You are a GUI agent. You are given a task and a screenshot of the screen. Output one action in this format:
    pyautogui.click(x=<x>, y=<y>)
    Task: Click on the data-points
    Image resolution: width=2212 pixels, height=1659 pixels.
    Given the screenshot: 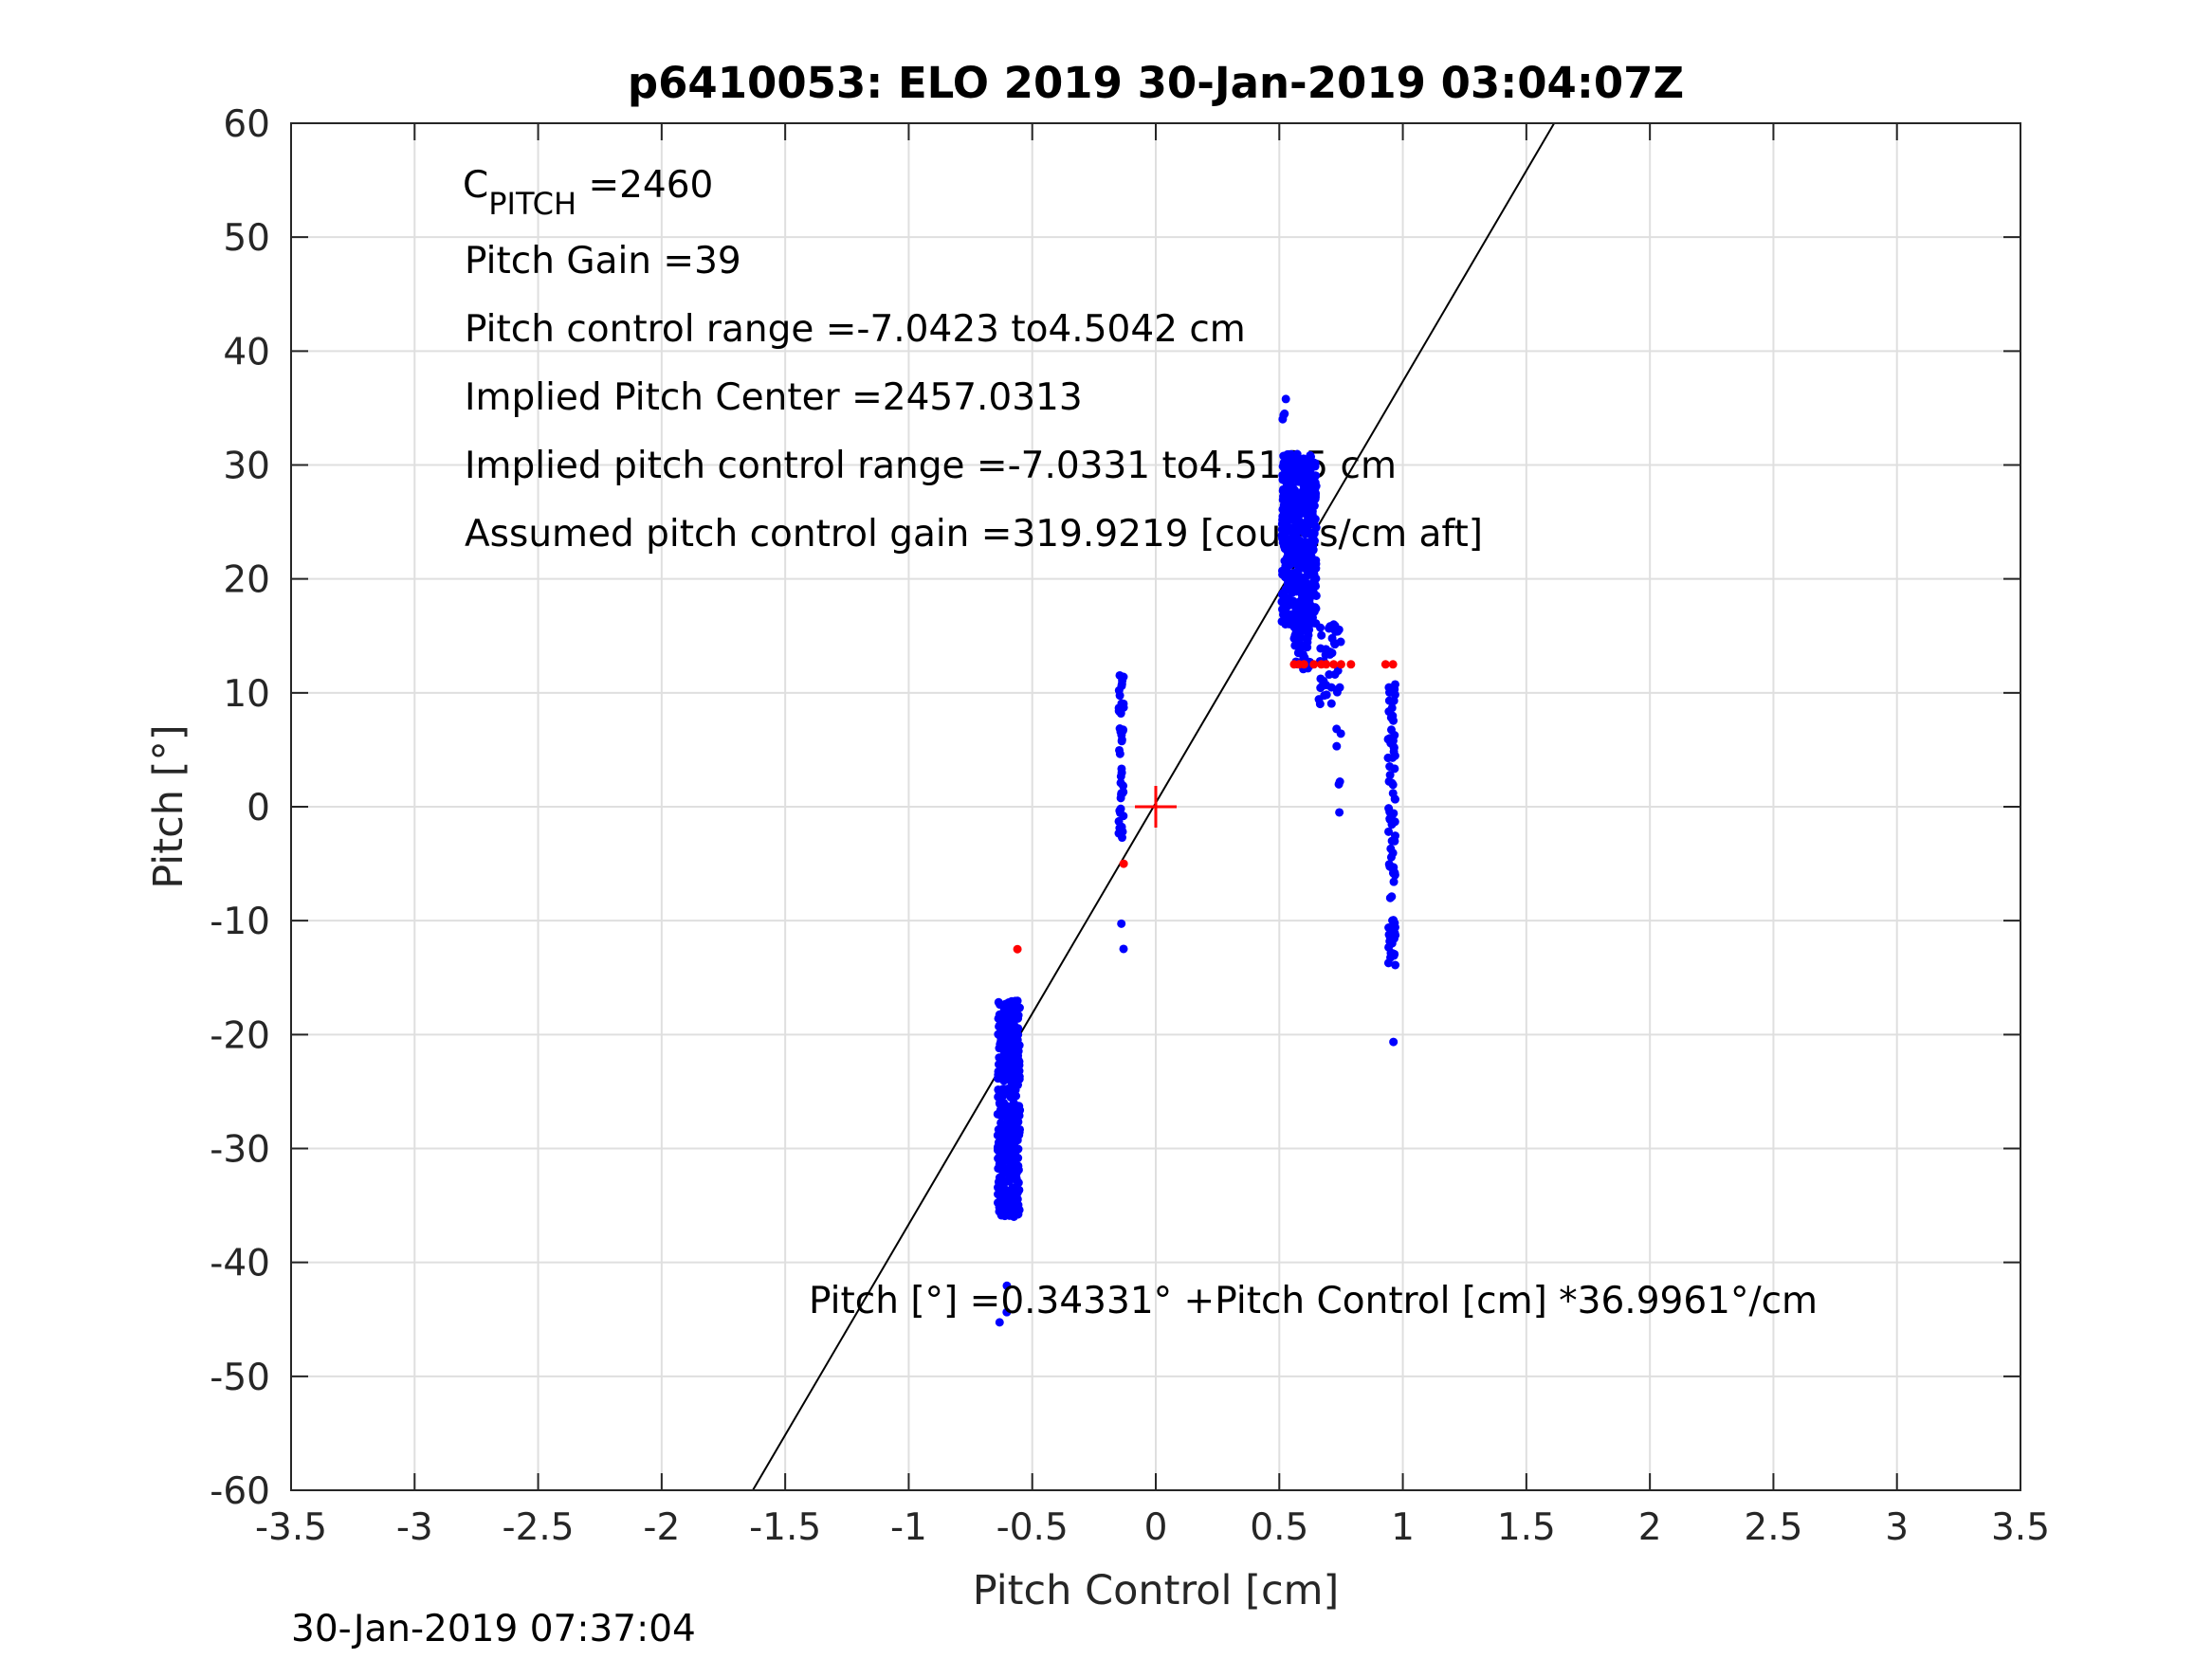 What is the action you would take?
    pyautogui.click(x=1196, y=860)
    